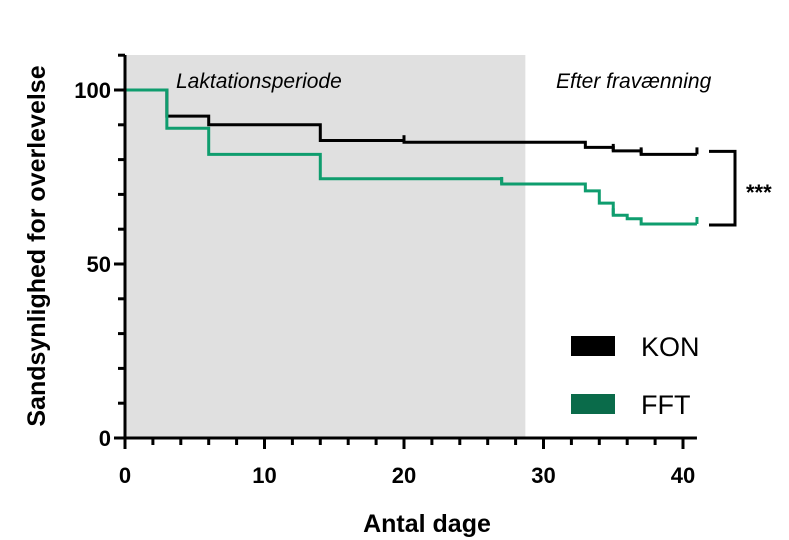 Image resolution: width=789 pixels, height=540 pixels. I want to click on y-tick-label: 0, so click(105, 438).